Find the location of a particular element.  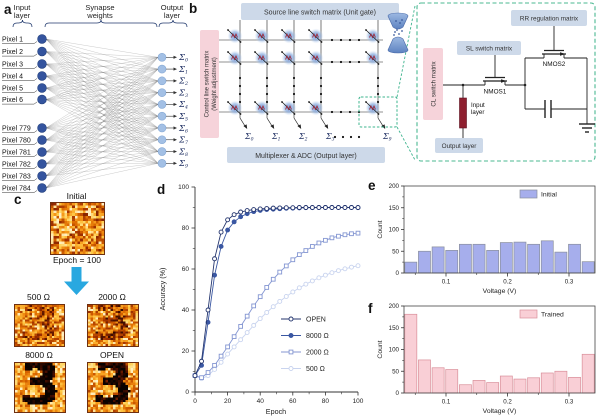

epoch-label: Epoch = 100 is located at coordinates (77, 260).